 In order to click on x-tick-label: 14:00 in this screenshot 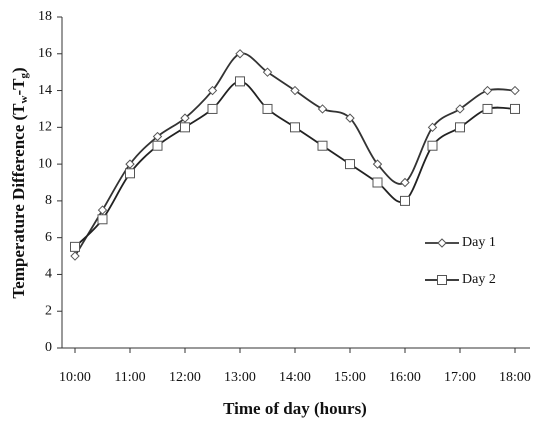, I will do `click(295, 377)`.